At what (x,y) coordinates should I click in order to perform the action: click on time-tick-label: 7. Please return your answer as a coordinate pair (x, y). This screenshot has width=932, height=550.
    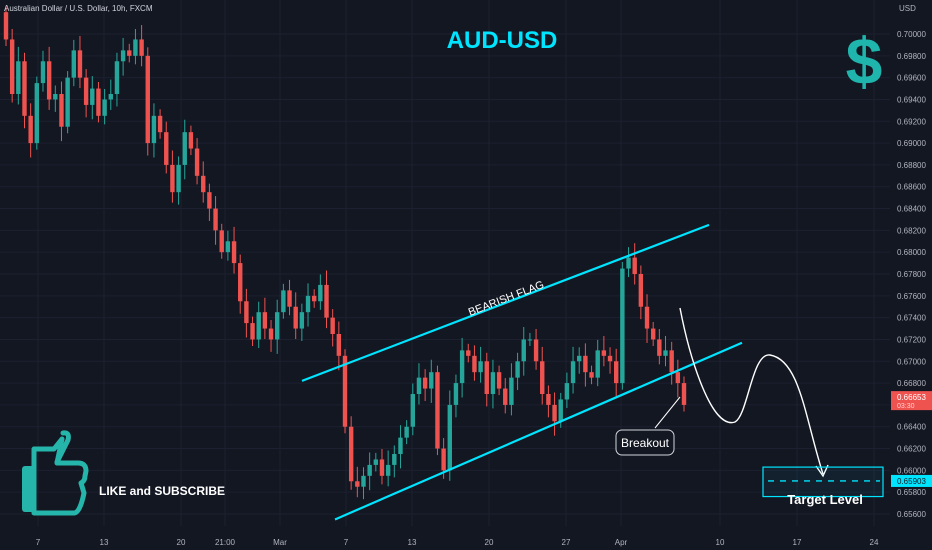
    Looking at the image, I should click on (346, 542).